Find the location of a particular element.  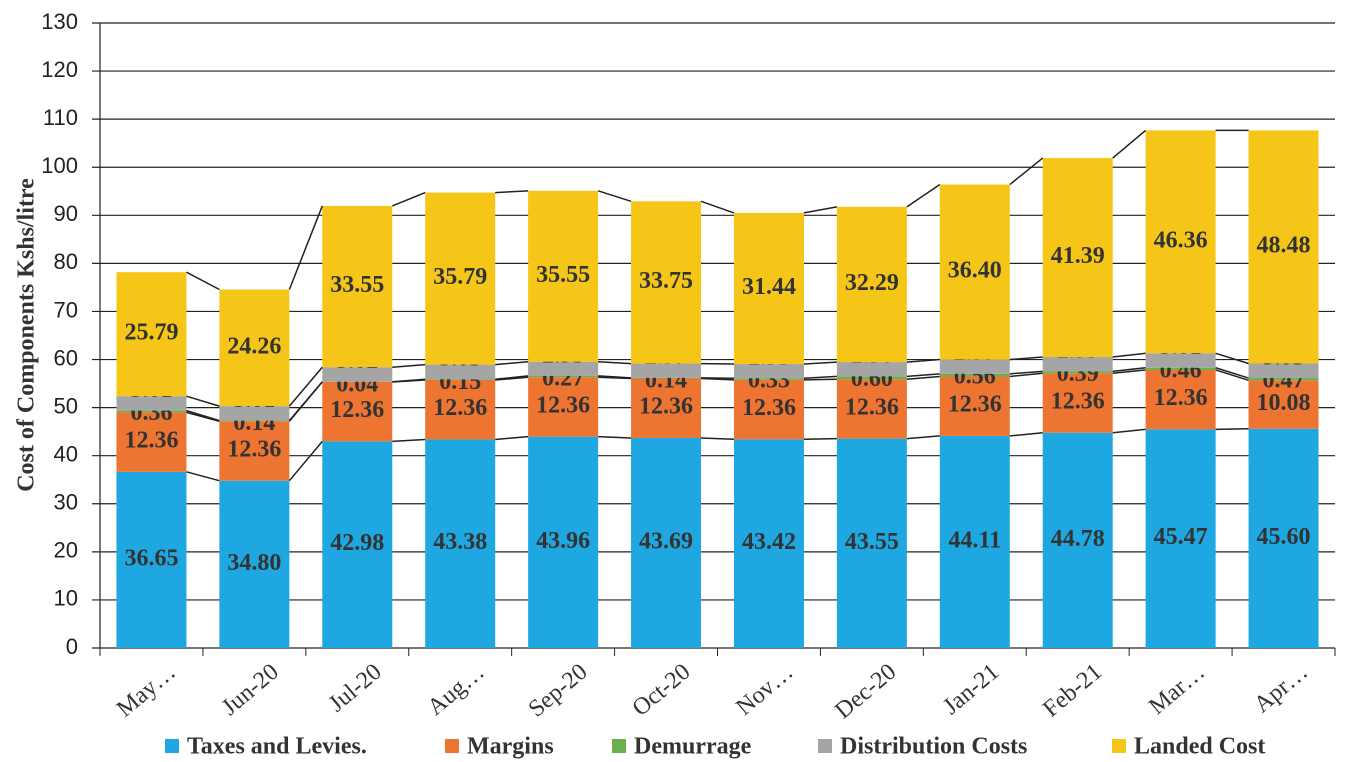

y-tick-label: 130 is located at coordinates (59, 21).